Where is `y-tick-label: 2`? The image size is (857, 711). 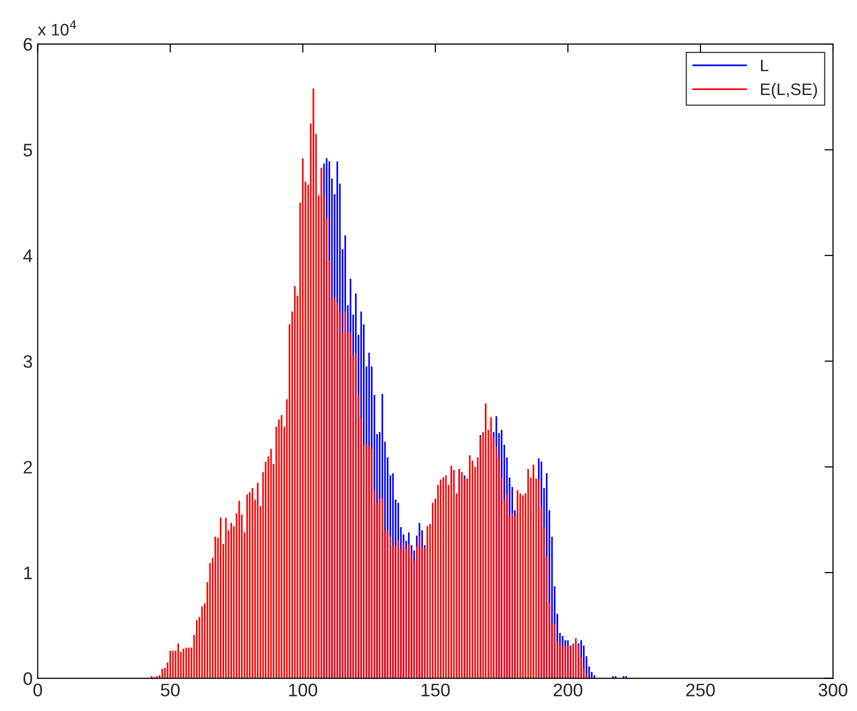
y-tick-label: 2 is located at coordinates (28, 467).